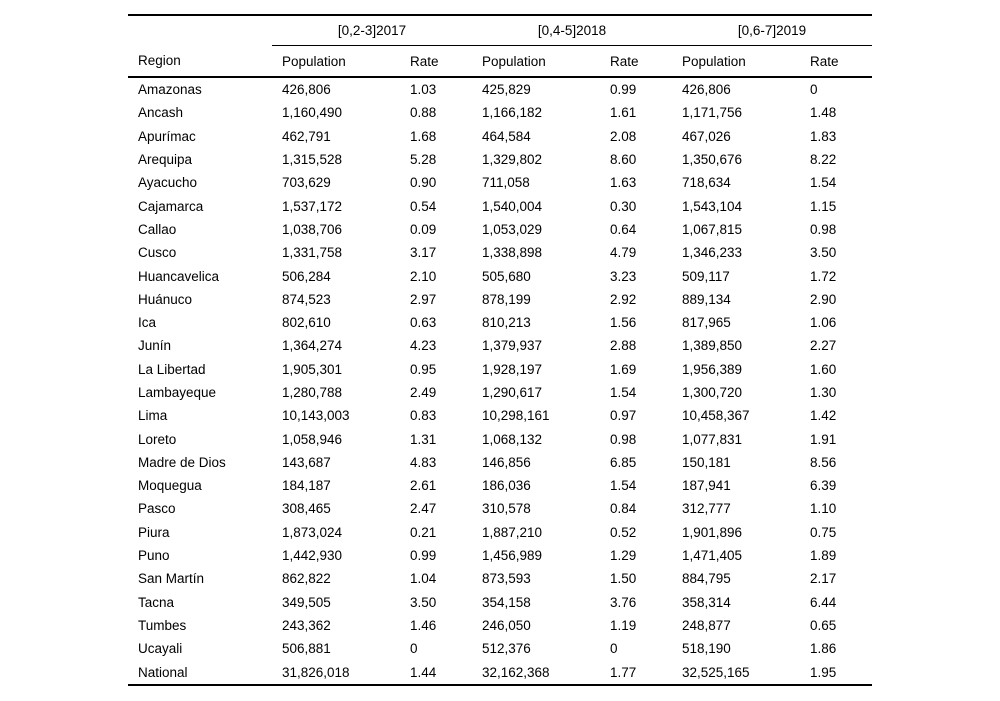 Image resolution: width=1000 pixels, height=701 pixels. What do you see at coordinates (623, 625) in the screenshot?
I see `rate-cell: 1.19` at bounding box center [623, 625].